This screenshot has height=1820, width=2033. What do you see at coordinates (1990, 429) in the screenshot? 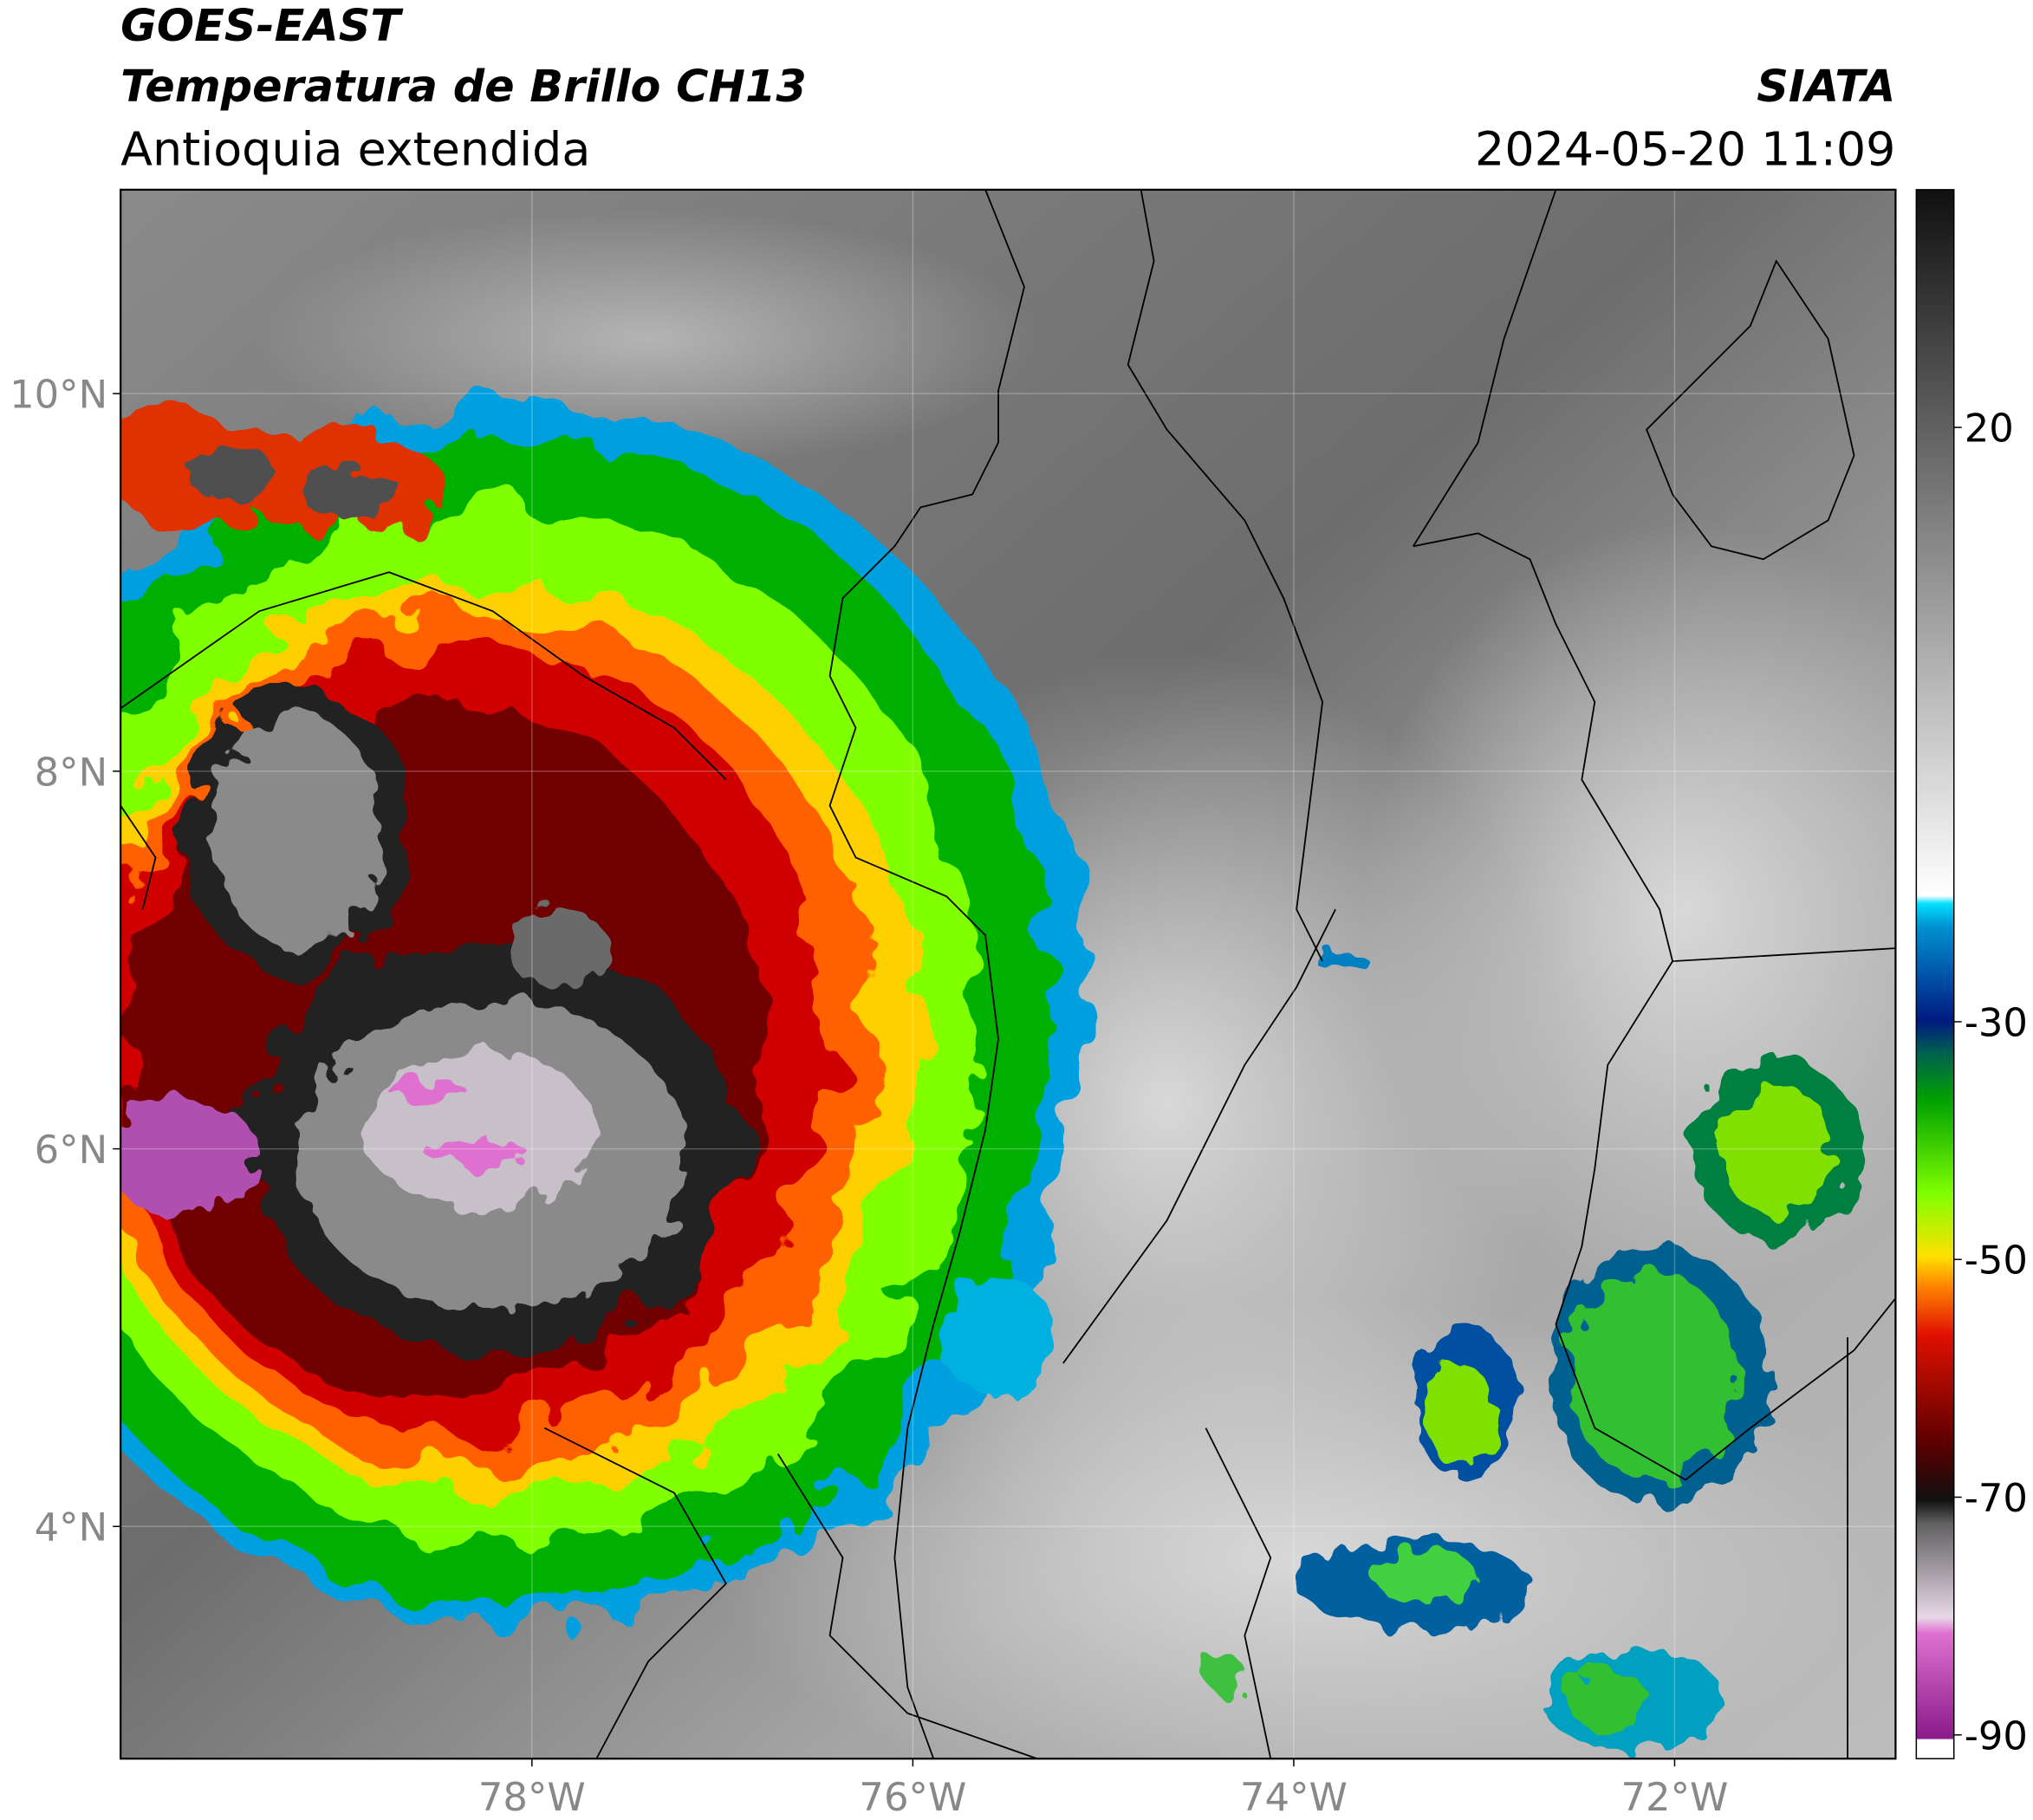
I see `colorbar-tick-label: 20` at bounding box center [1990, 429].